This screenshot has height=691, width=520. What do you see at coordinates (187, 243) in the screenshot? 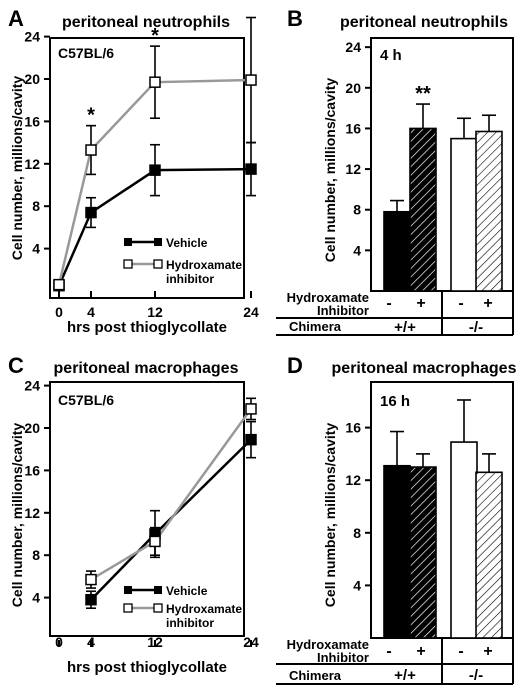
I see `legend-vehicle-label: Vehicle` at bounding box center [187, 243].